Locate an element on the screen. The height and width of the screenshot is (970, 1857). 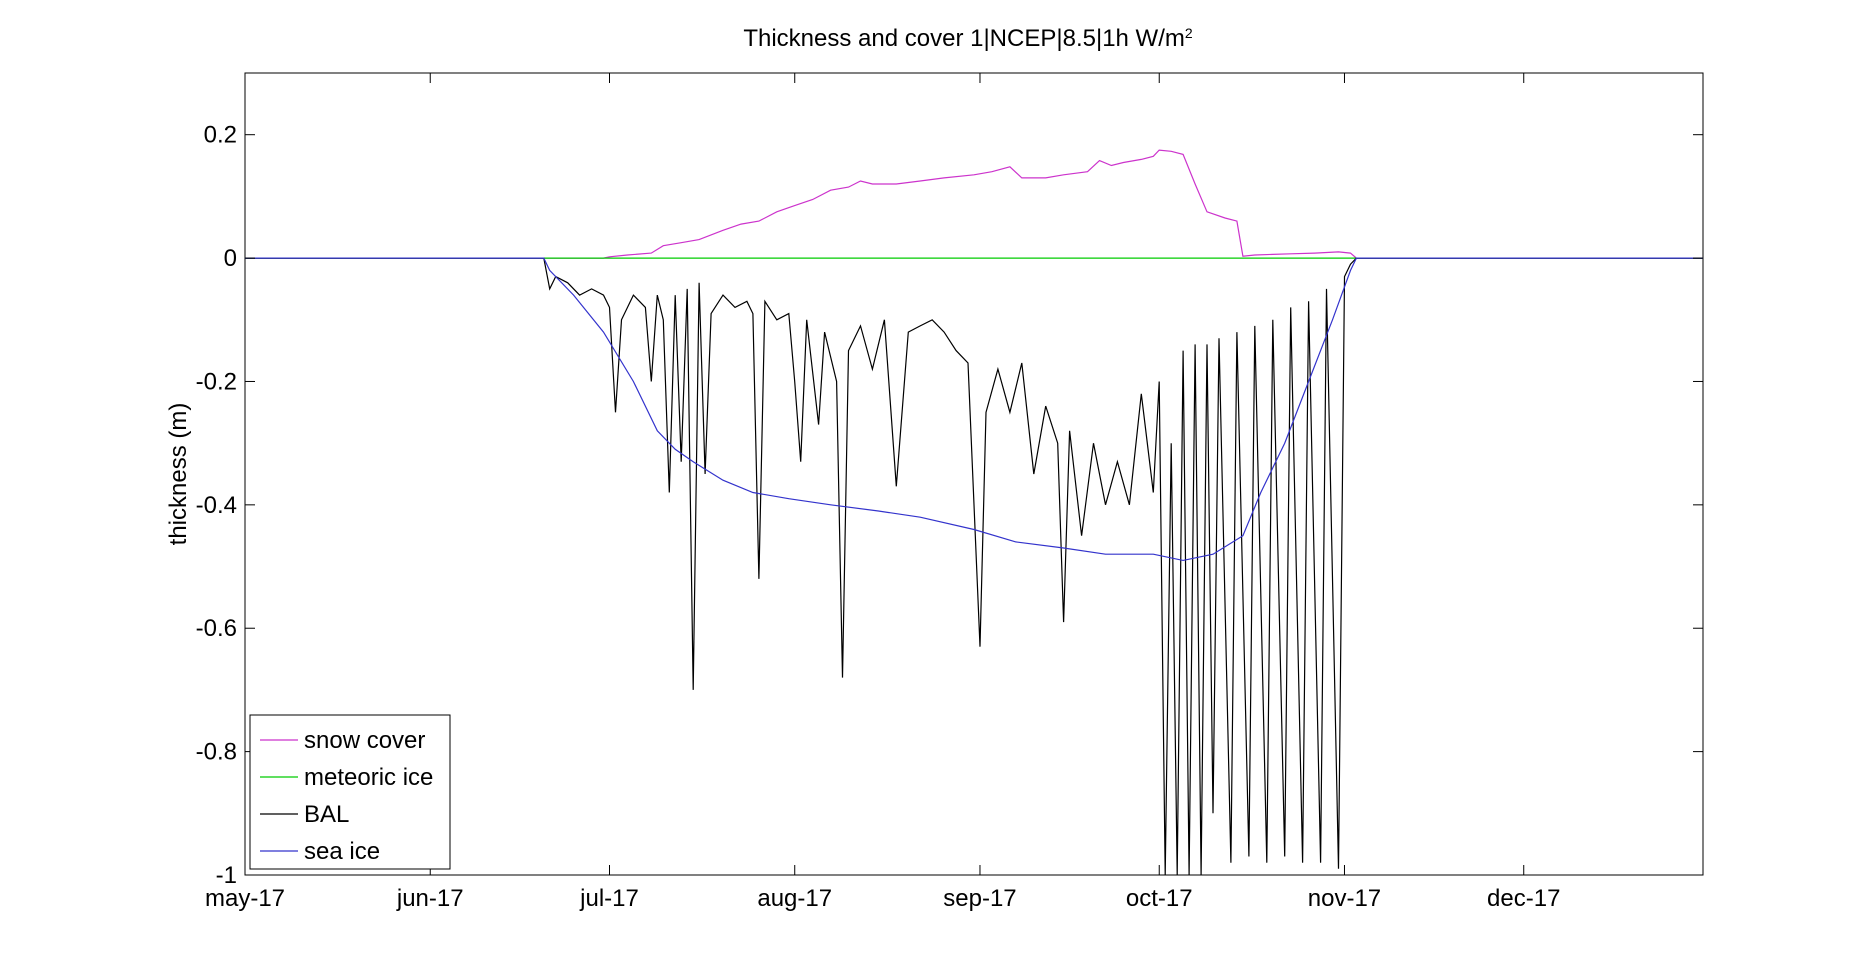
x-tick-label: nov-17 is located at coordinates (1344, 898).